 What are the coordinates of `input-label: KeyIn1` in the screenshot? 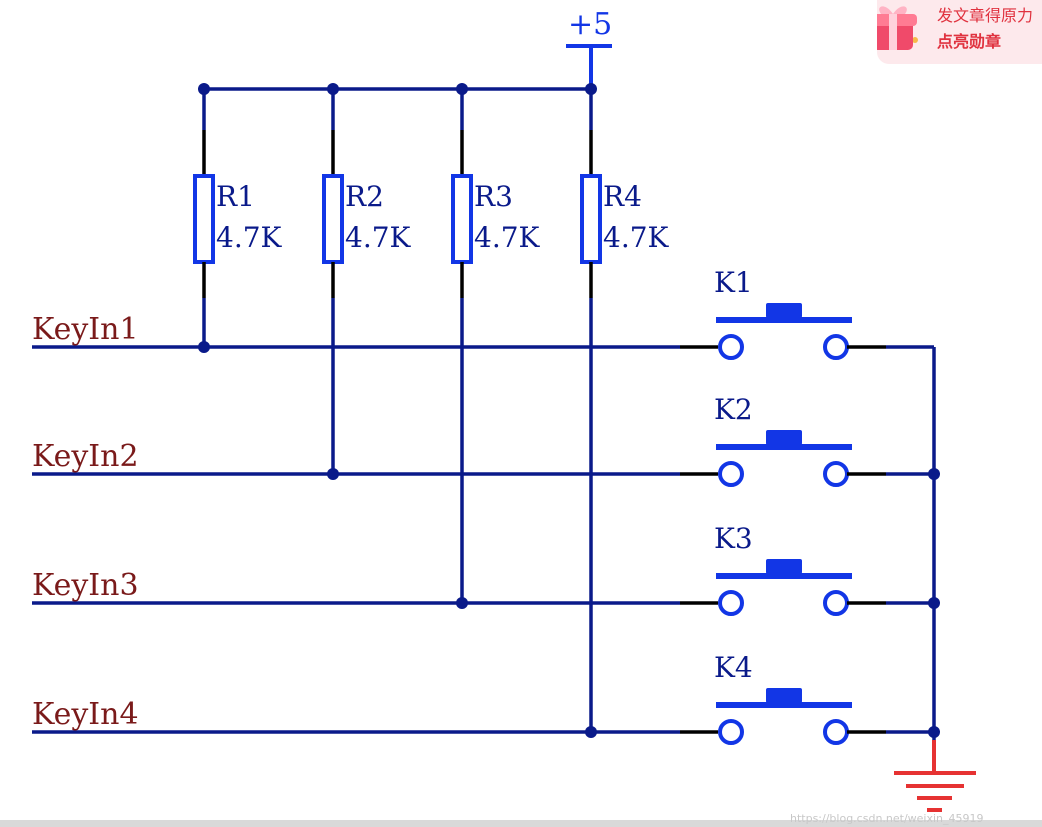 It's located at (85, 329).